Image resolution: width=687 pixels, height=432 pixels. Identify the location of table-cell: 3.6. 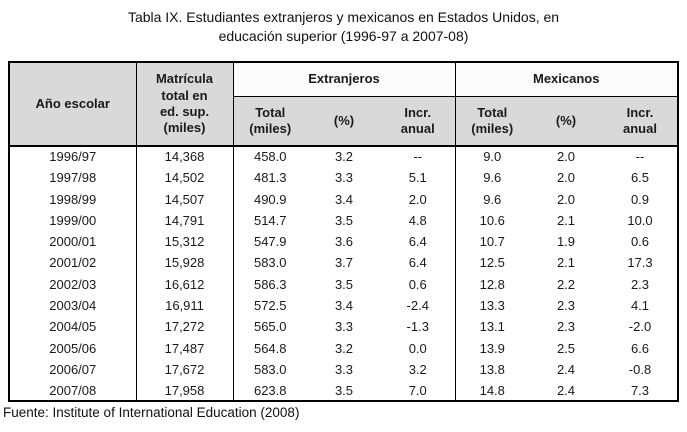
(344, 241).